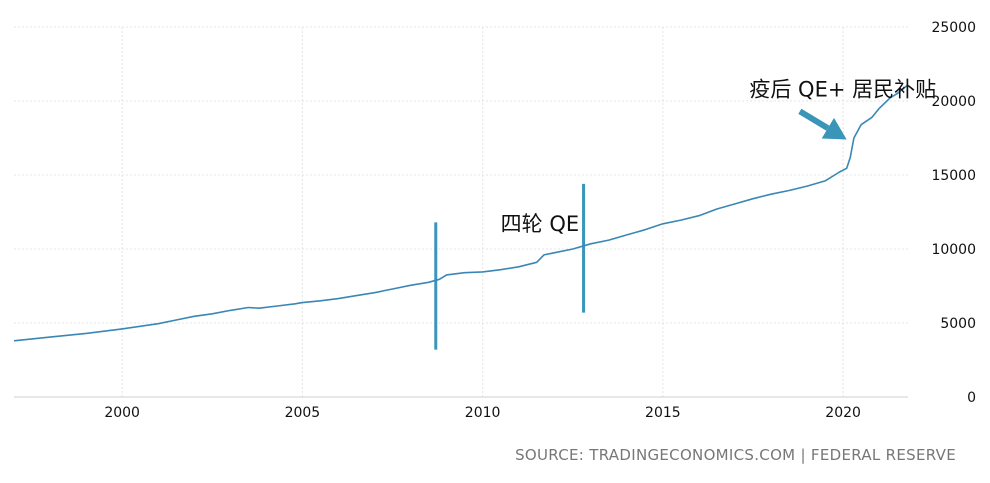  What do you see at coordinates (834, 128) in the screenshot?
I see `annotation-arrow-head` at bounding box center [834, 128].